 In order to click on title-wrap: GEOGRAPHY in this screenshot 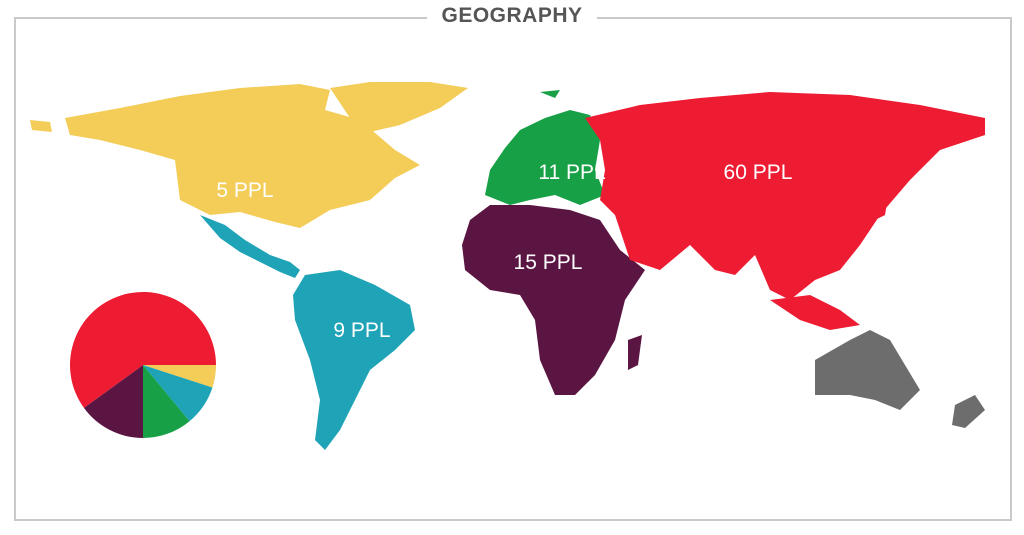, I will do `click(512, 16)`.